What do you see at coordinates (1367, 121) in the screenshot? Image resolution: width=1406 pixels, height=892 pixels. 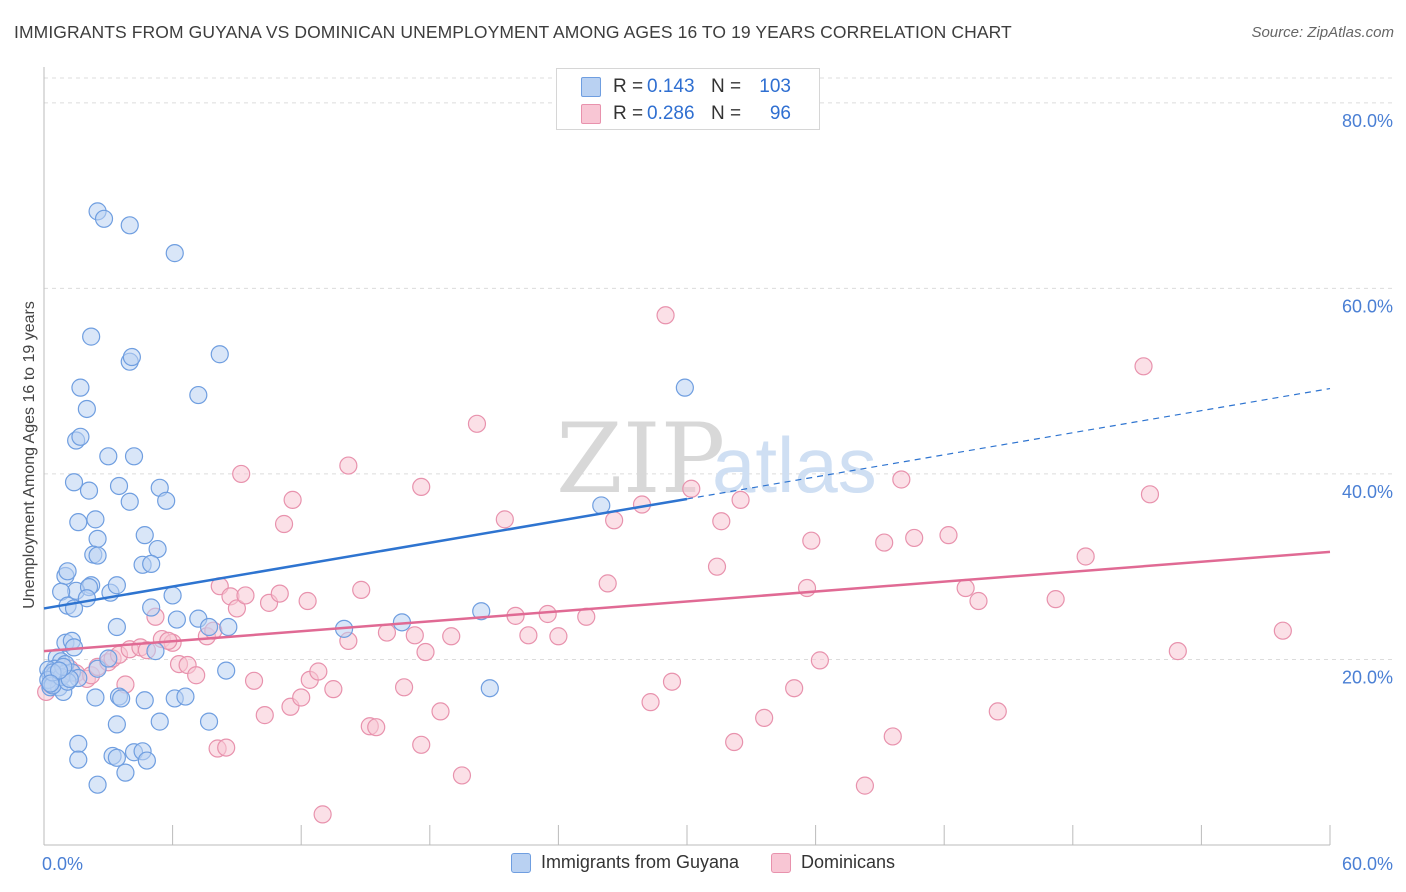 I see `y-tick-label: 80.0%` at bounding box center [1367, 121].